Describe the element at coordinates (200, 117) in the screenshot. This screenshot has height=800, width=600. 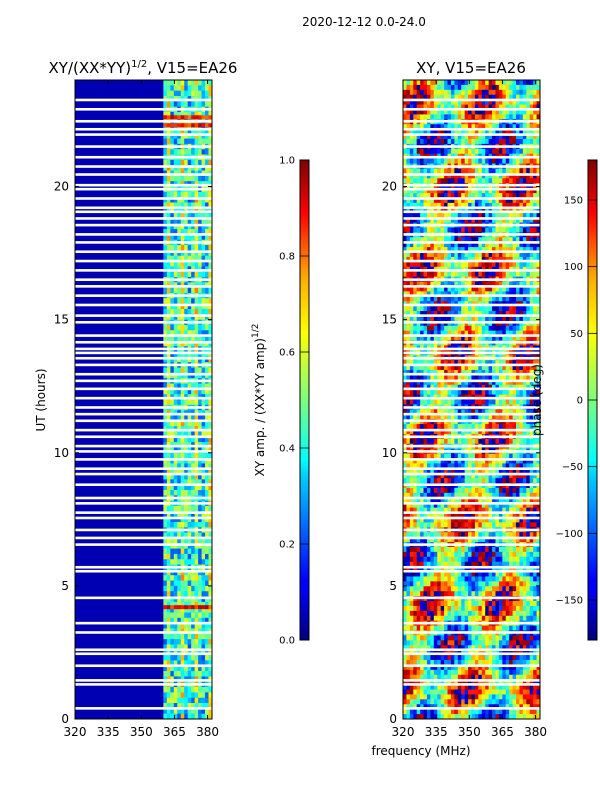
I see `left-hot-row-cell` at that location.